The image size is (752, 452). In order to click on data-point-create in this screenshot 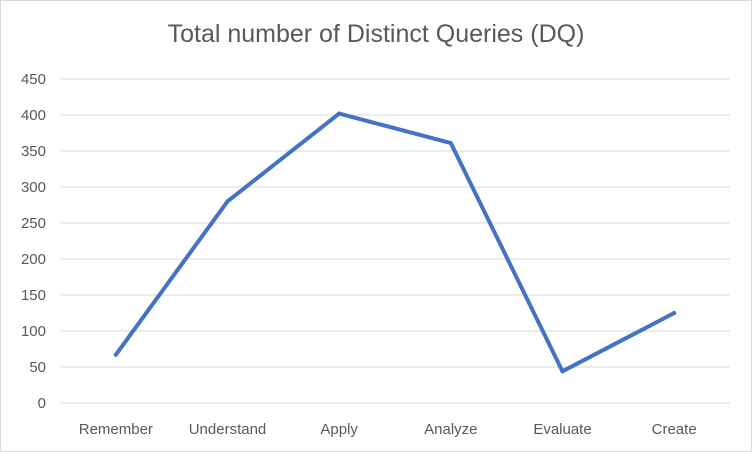, I will do `click(674, 313)`.